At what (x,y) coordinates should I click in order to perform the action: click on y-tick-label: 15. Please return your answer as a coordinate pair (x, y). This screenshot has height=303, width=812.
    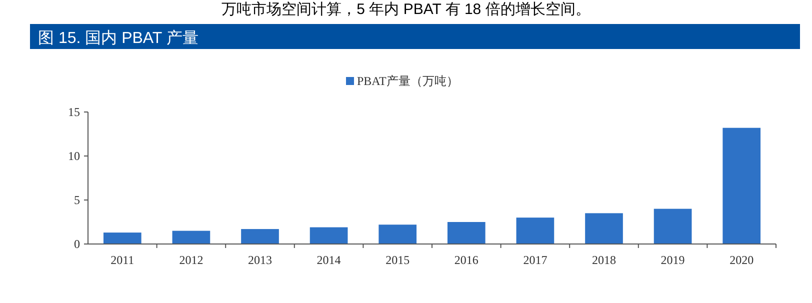
    Looking at the image, I should click on (74, 112).